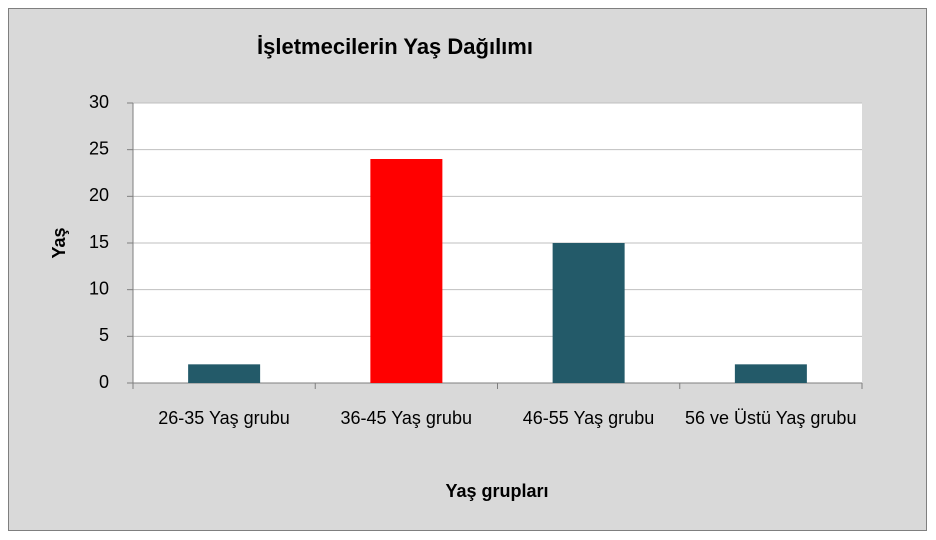 The width and height of the screenshot is (936, 540). Describe the element at coordinates (99, 148) in the screenshot. I see `y-tick-label: 25` at that location.